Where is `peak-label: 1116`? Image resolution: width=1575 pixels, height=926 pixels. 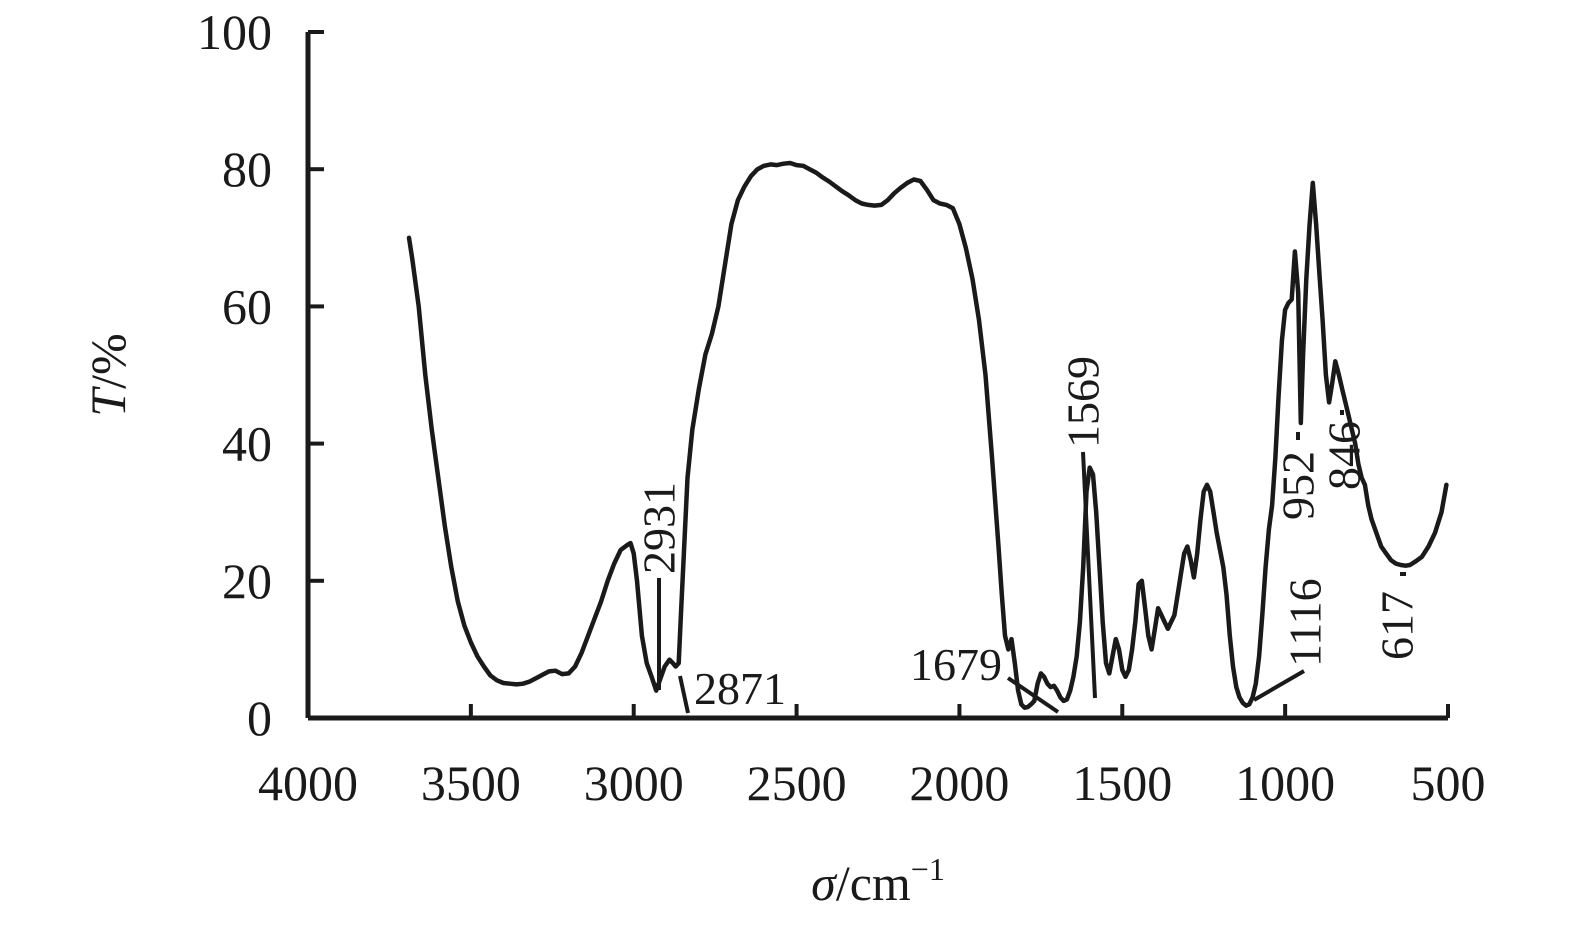
peak-label: 1116 is located at coordinates (1305, 622).